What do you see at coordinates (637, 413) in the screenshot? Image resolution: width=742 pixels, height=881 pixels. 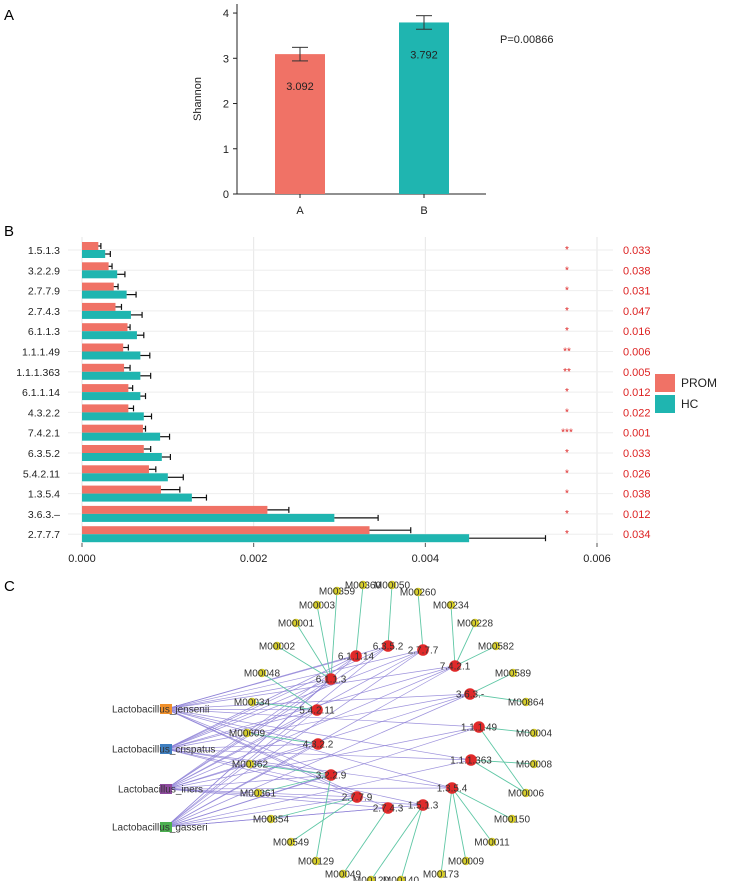 I see `b-pvalue-label: 0.022` at bounding box center [637, 413].